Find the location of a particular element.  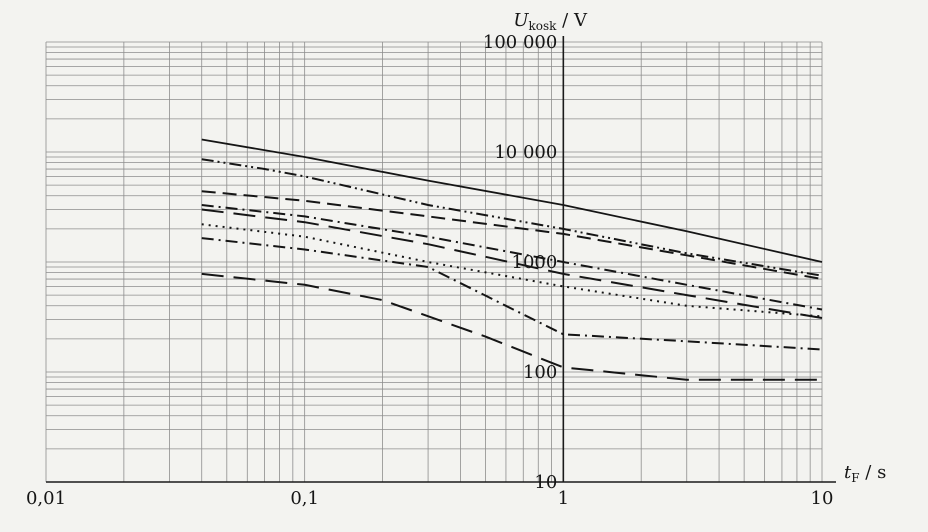

y-tick-label: 100 is located at coordinates (540, 372).